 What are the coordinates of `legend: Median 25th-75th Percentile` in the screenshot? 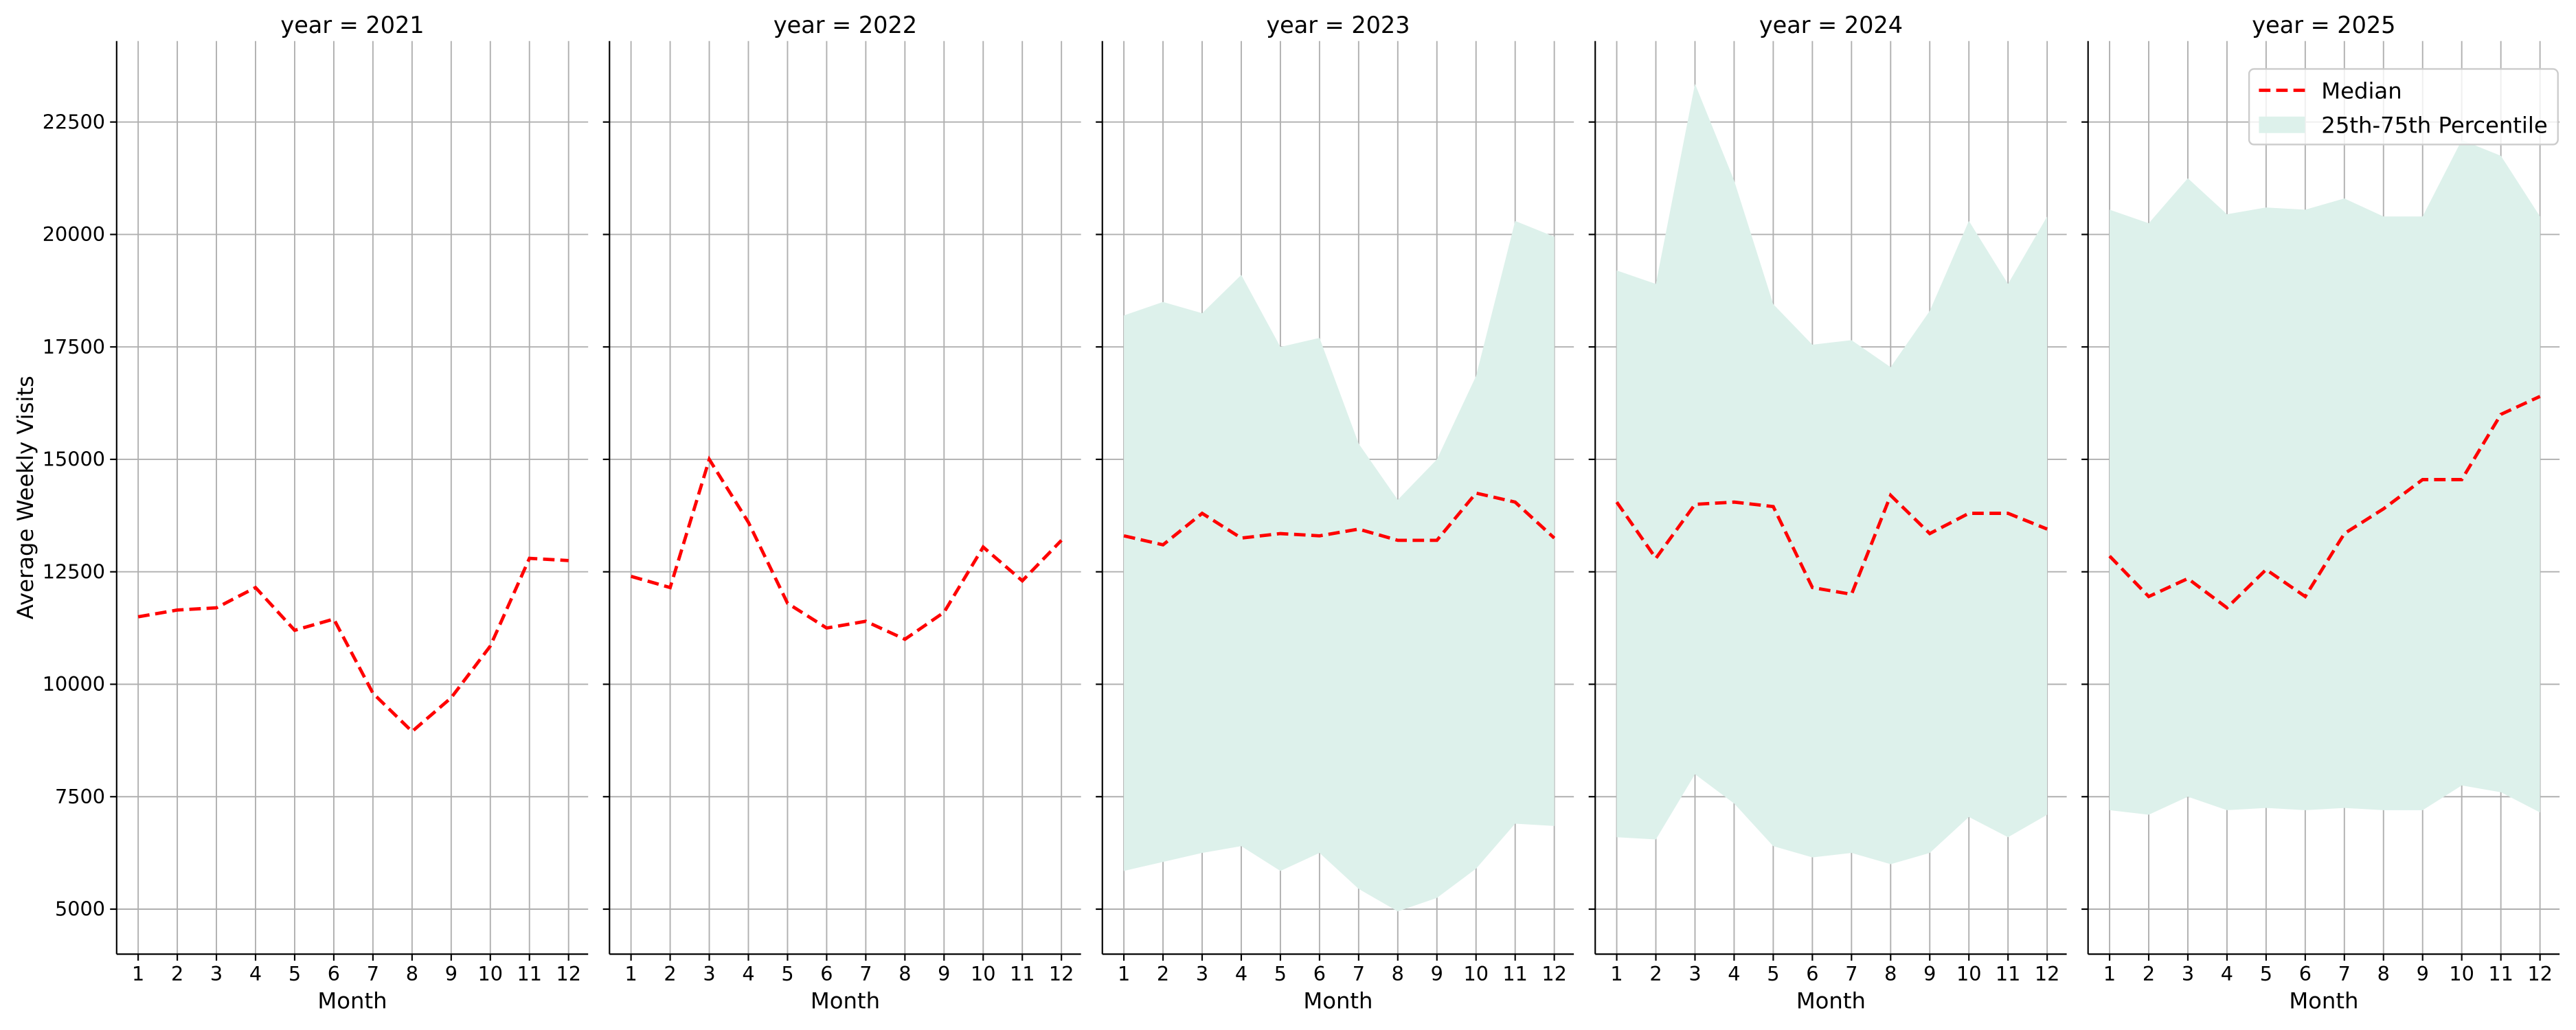 It's located at (2403, 107).